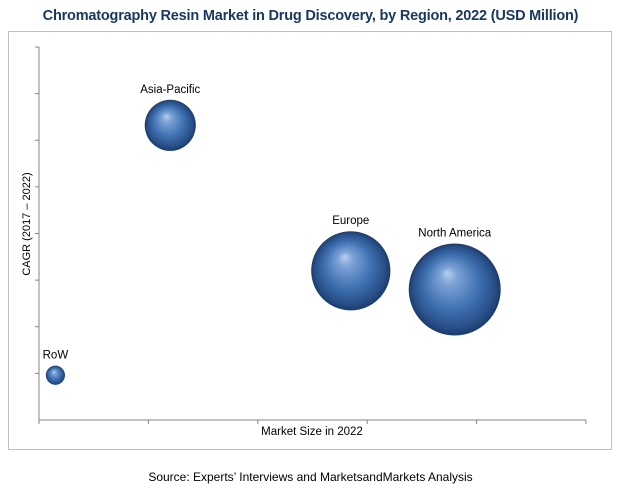  What do you see at coordinates (170, 90) in the screenshot?
I see `bubble-label-asia-pacific: Asia-Pacific` at bounding box center [170, 90].